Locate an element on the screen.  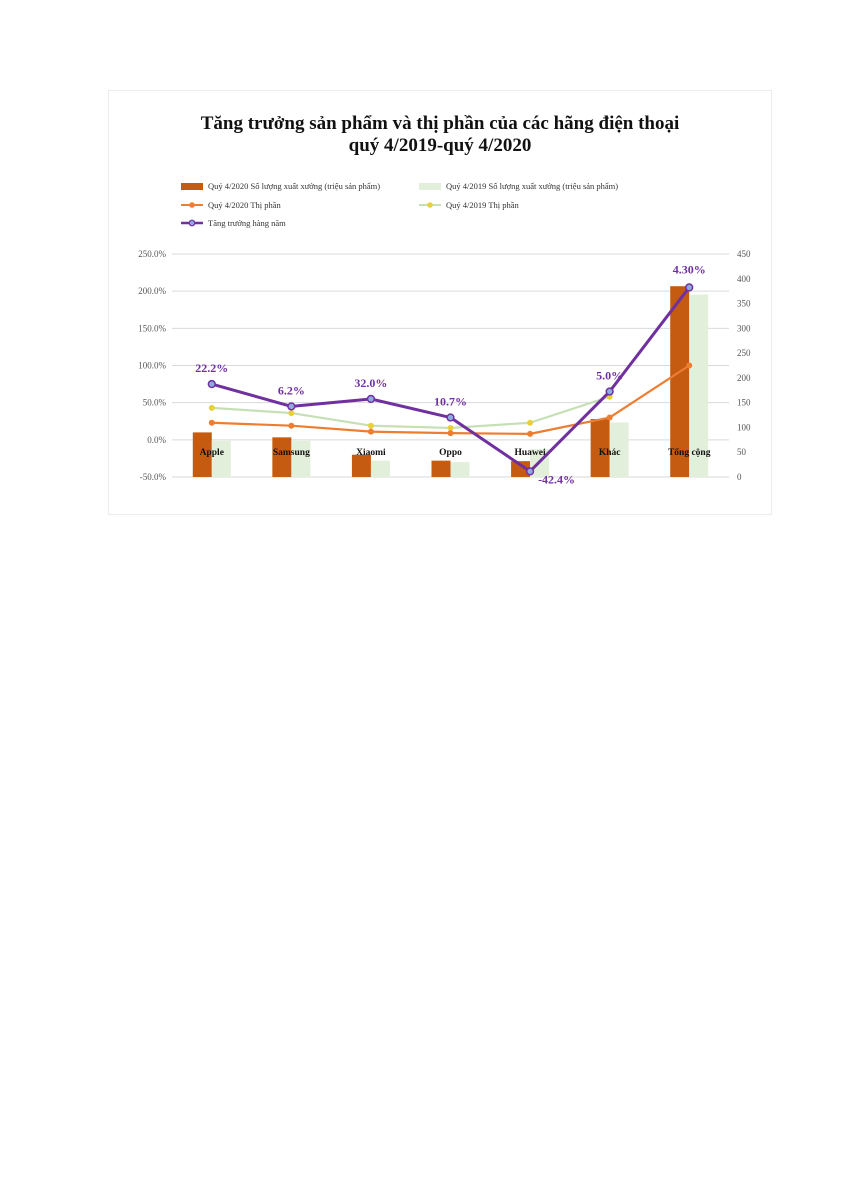
growth-data-label: 10.7% is located at coordinates (450, 402).